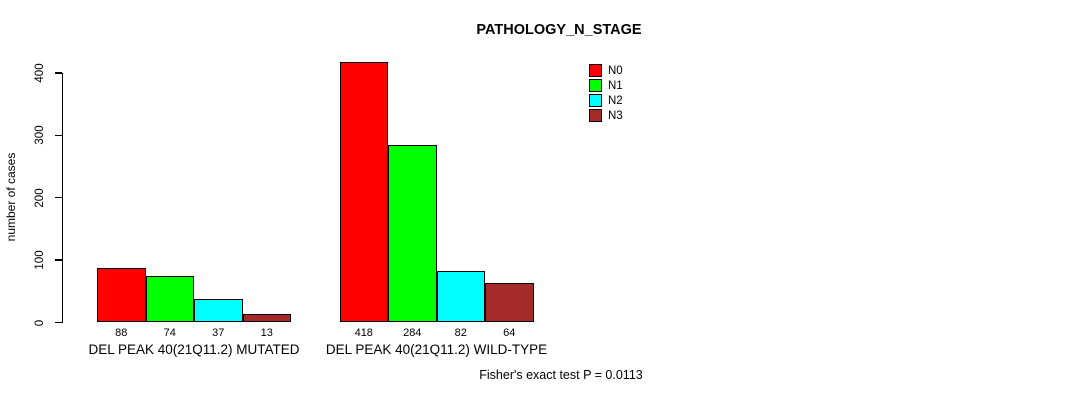  What do you see at coordinates (63, 198) in the screenshot?
I see `y-axis-line` at bounding box center [63, 198].